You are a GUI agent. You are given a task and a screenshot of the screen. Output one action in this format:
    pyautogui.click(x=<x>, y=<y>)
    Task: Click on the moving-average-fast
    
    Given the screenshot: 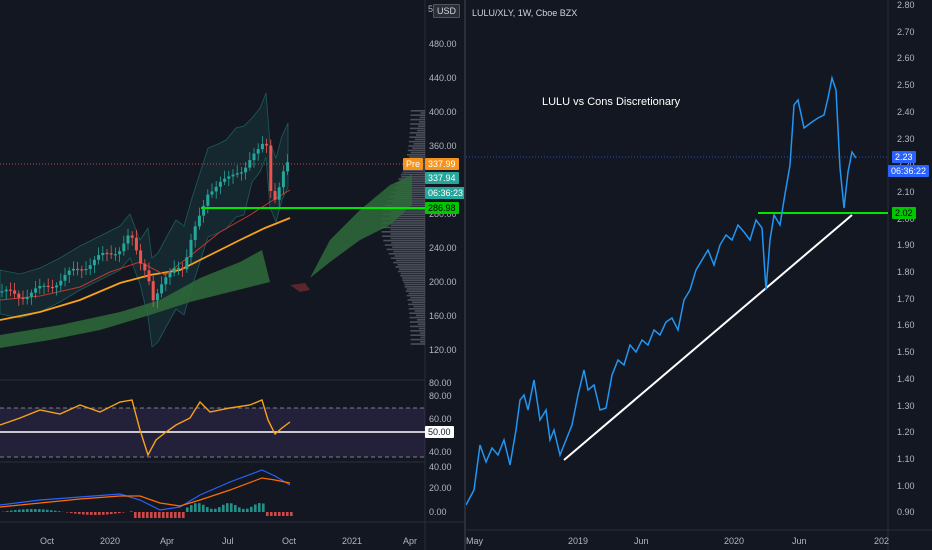 What is the action you would take?
    pyautogui.click(x=145, y=245)
    